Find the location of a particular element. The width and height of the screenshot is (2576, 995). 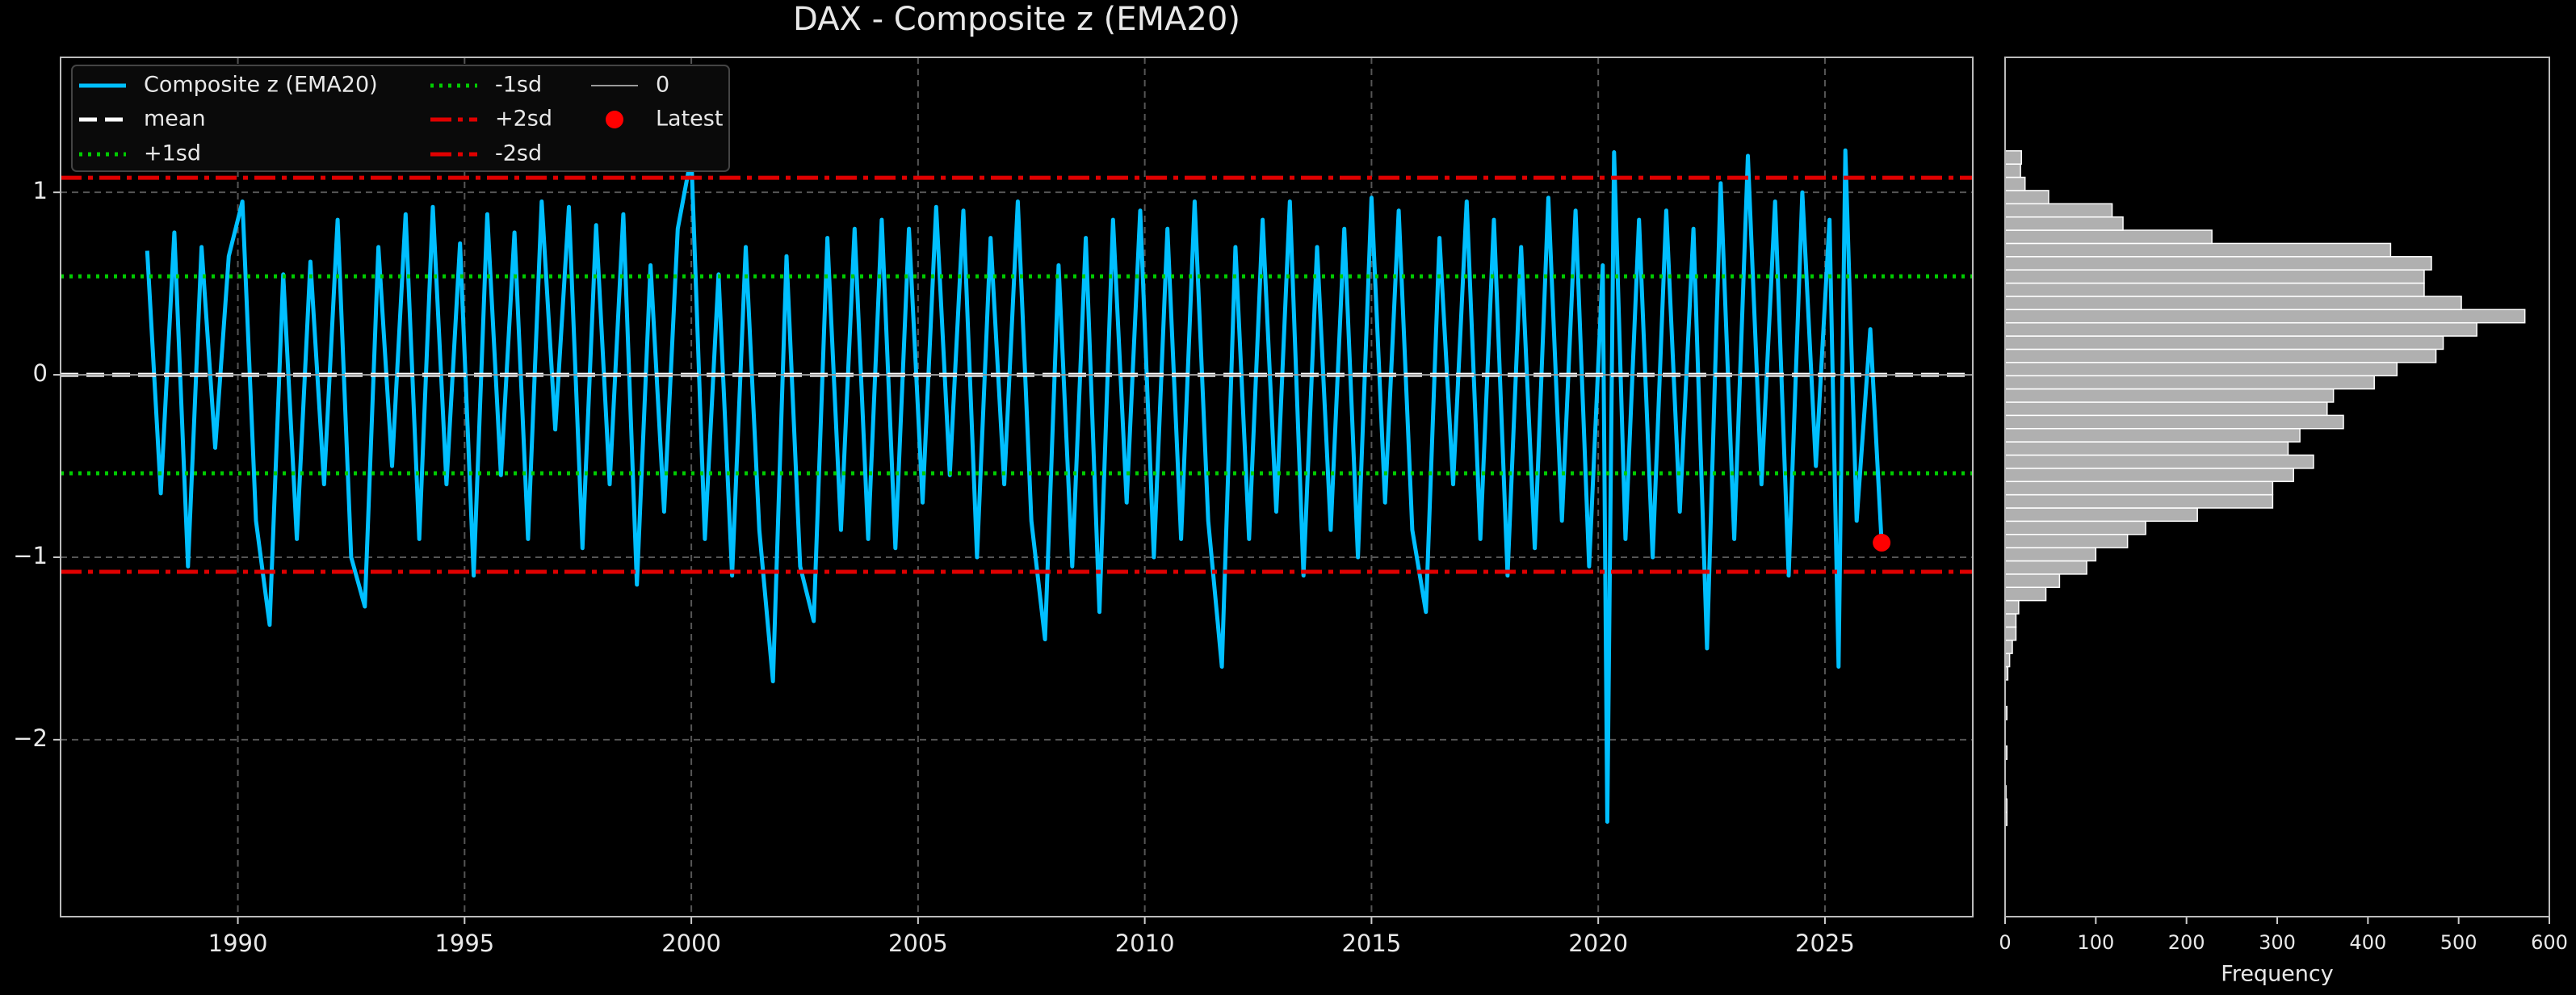

legend-label: Latest is located at coordinates (689, 119).